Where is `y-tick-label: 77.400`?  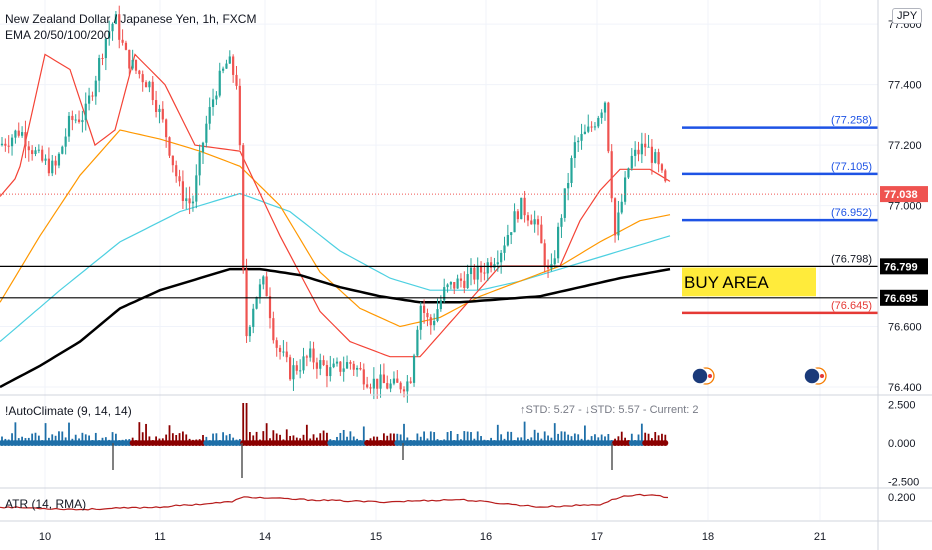
y-tick-label: 77.400 is located at coordinates (905, 86).